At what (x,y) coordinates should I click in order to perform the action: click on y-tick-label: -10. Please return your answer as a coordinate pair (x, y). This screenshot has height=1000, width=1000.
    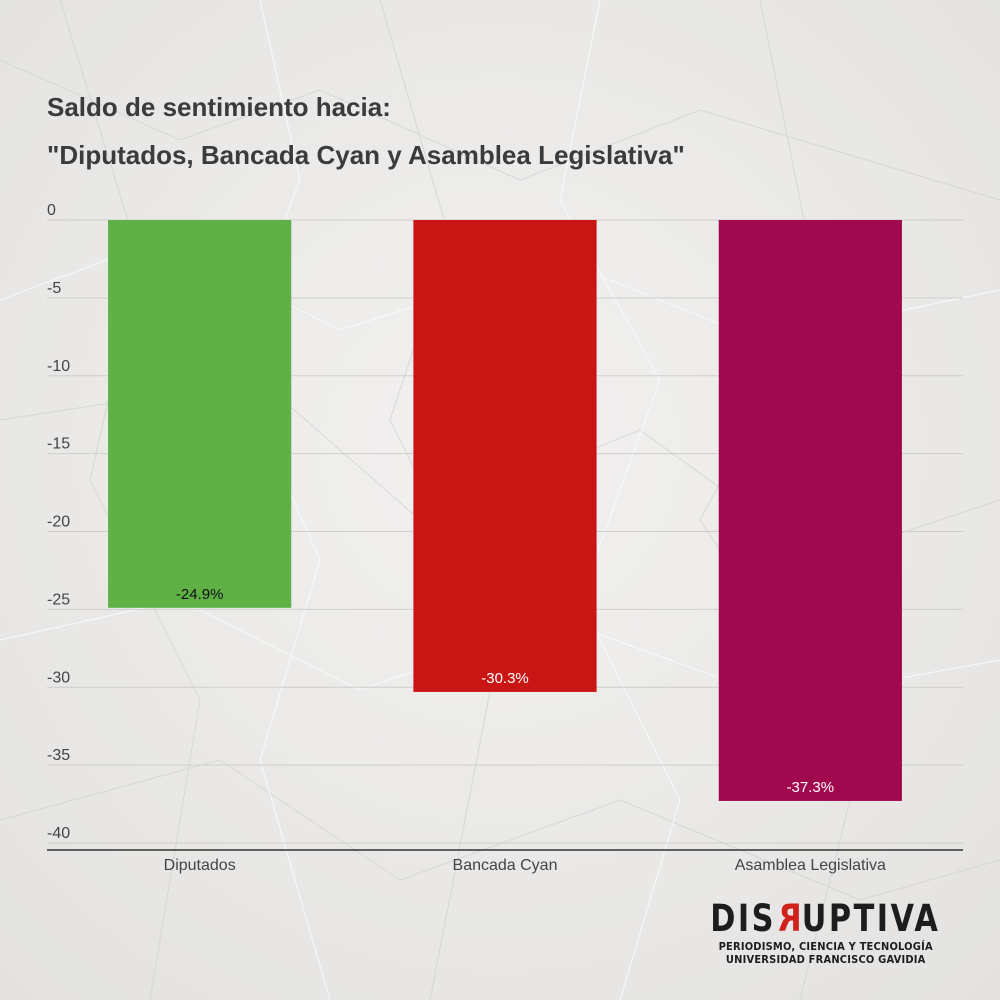
    Looking at the image, I should click on (58, 366).